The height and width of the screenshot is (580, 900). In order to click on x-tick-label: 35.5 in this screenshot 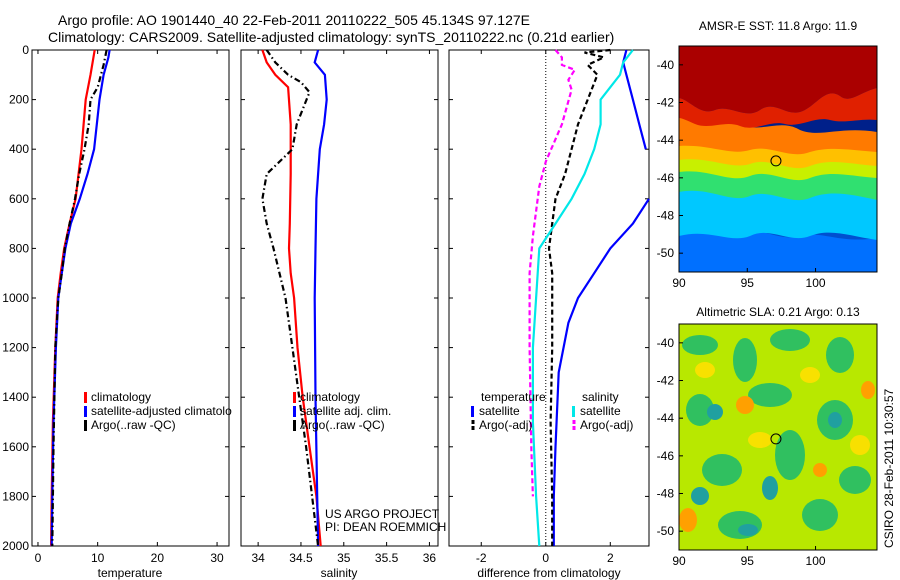, I will do `click(387, 558)`.